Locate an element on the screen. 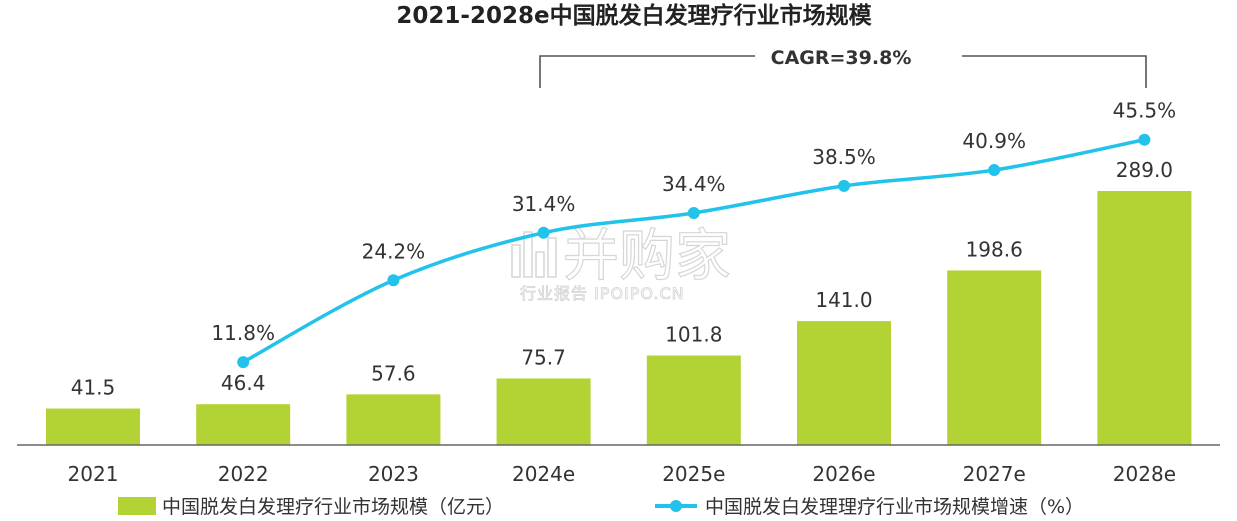  bar-2023 is located at coordinates (393, 419).